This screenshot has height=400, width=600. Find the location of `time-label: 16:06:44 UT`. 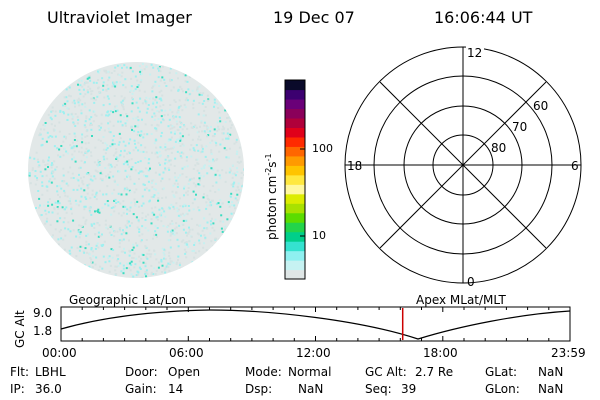

time-label: 16:06:44 UT is located at coordinates (483, 17).